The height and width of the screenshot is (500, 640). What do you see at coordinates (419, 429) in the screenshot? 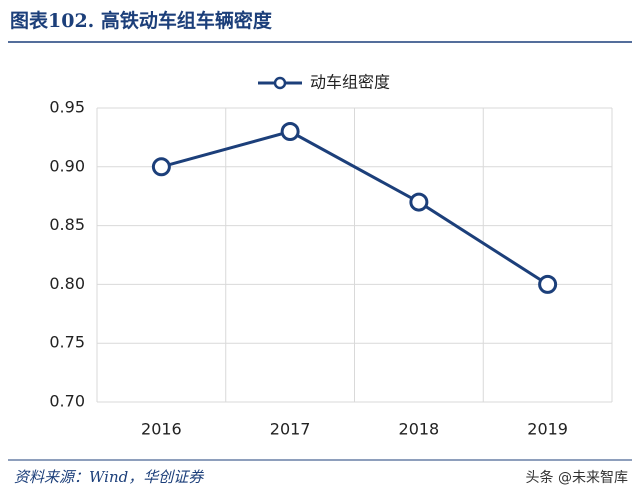
I see `x-tick-label: 2018` at bounding box center [419, 429].